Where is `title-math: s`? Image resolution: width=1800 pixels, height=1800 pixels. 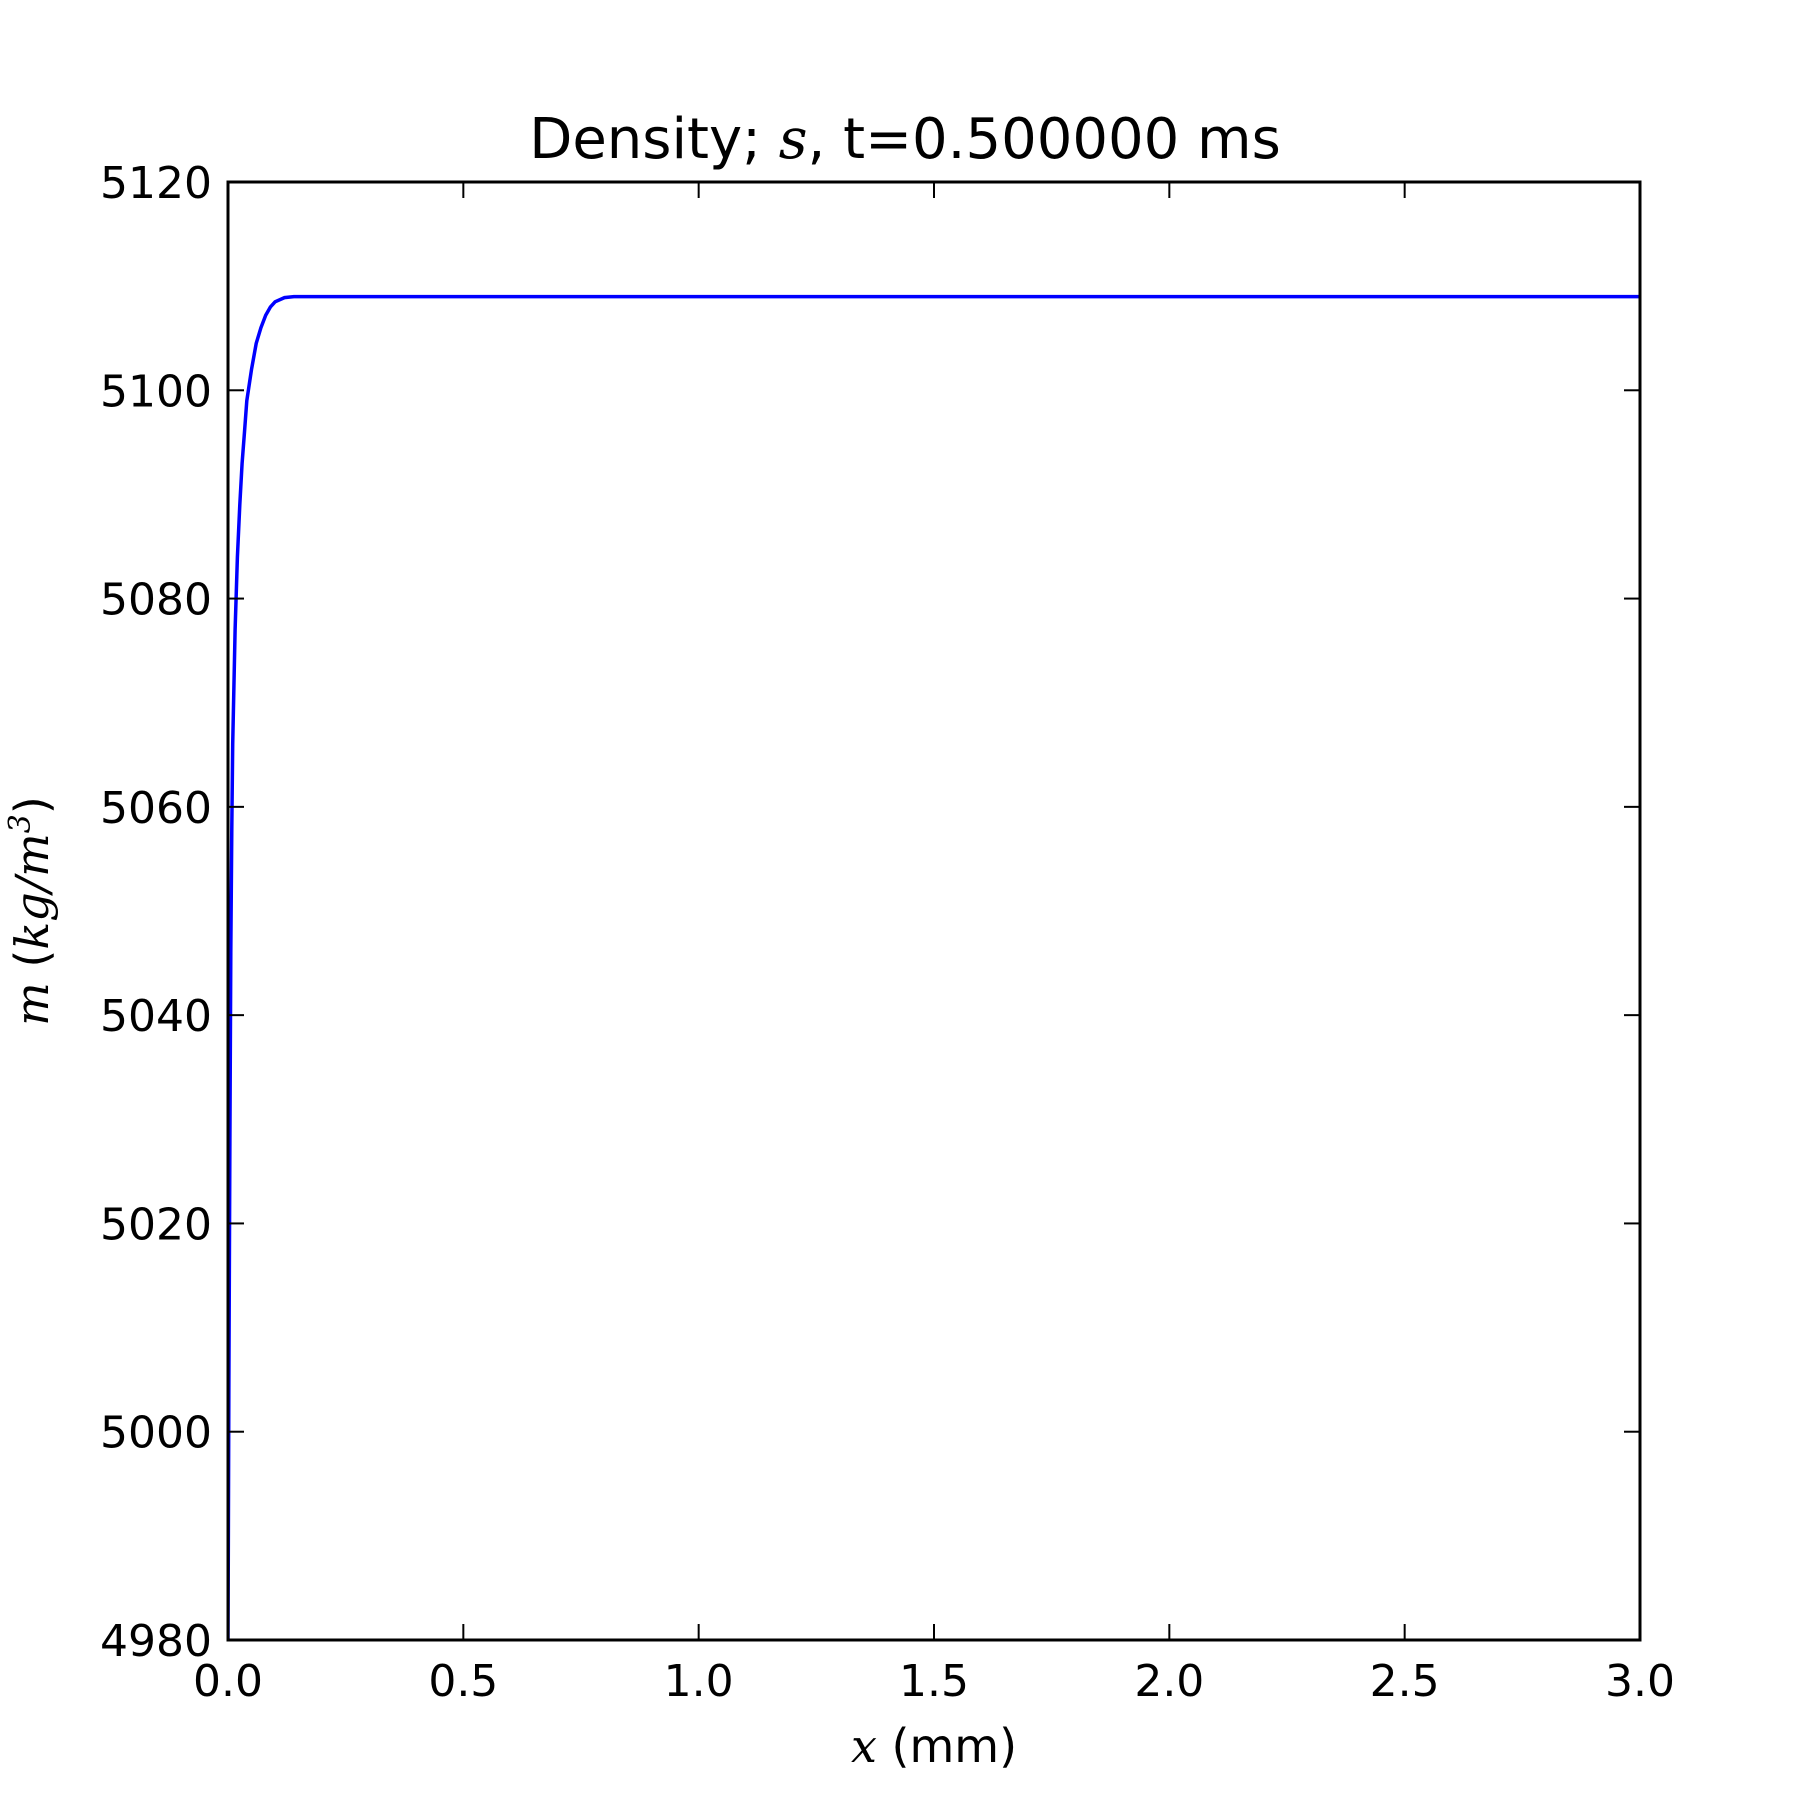
title-math: s is located at coordinates (793, 139).